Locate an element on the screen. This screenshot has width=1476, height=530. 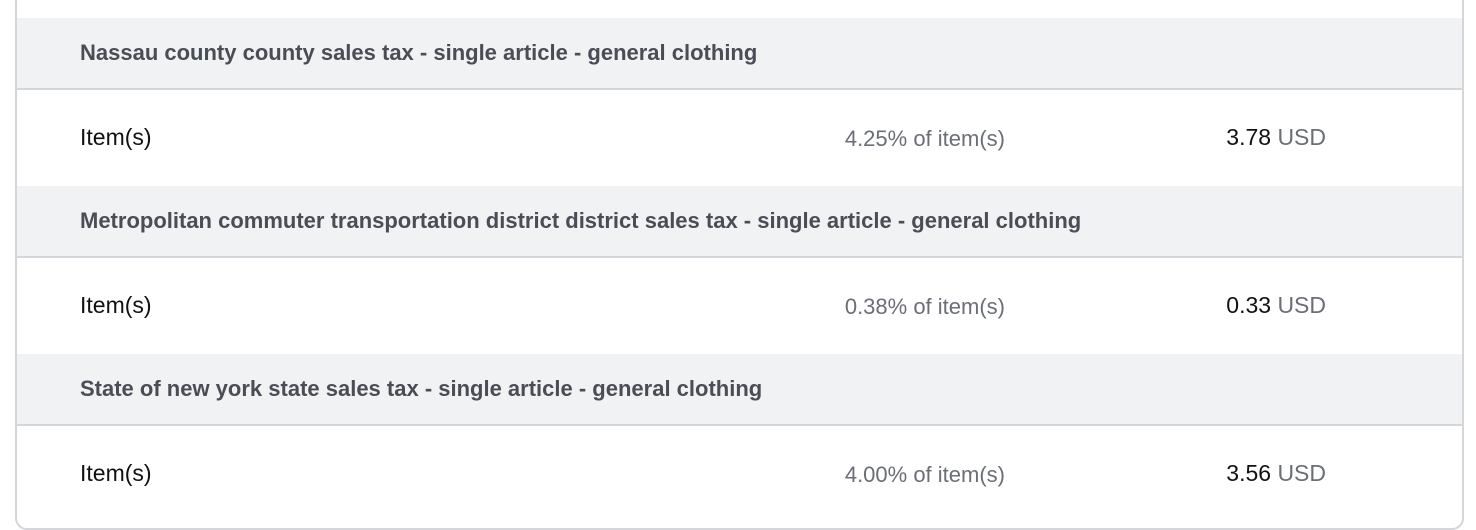
tax-amount: 0.33 USD is located at coordinates (1276, 305).